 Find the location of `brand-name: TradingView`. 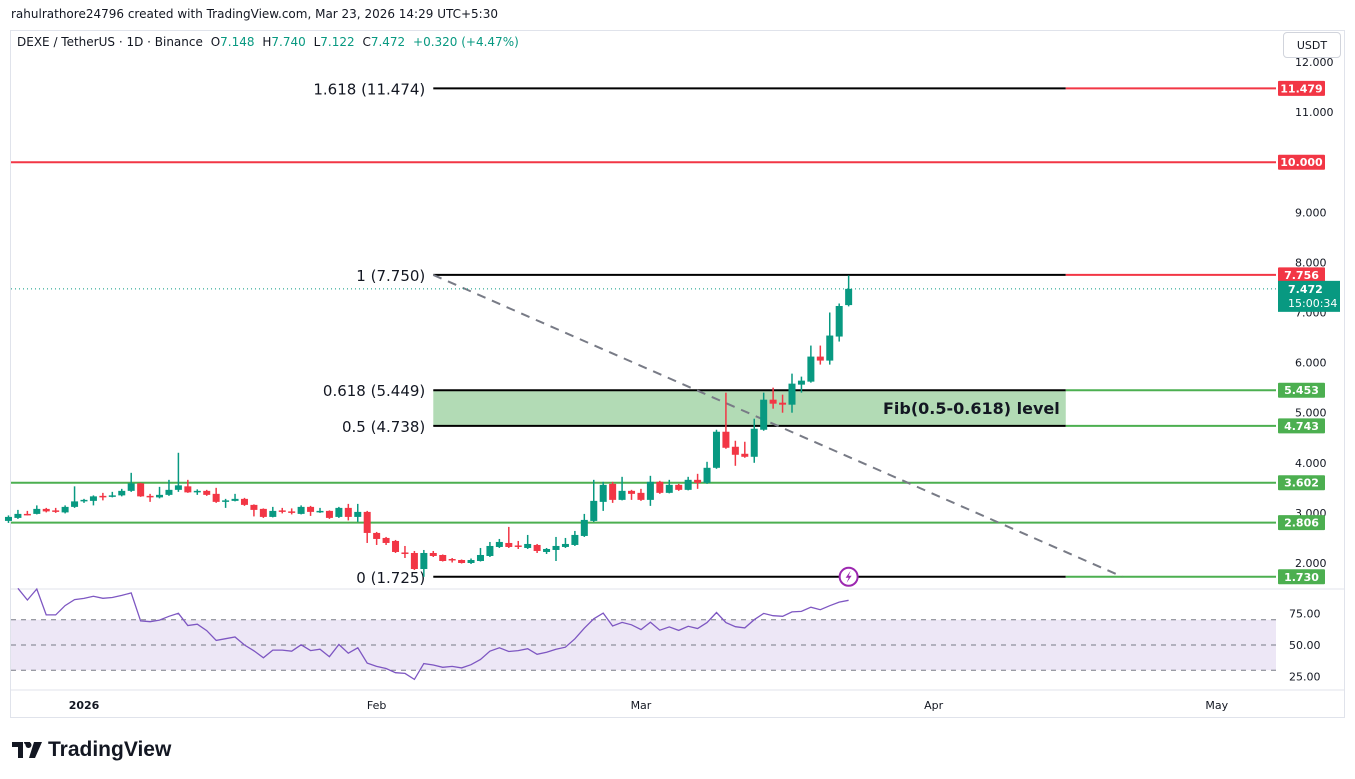

brand-name: TradingView is located at coordinates (110, 749).